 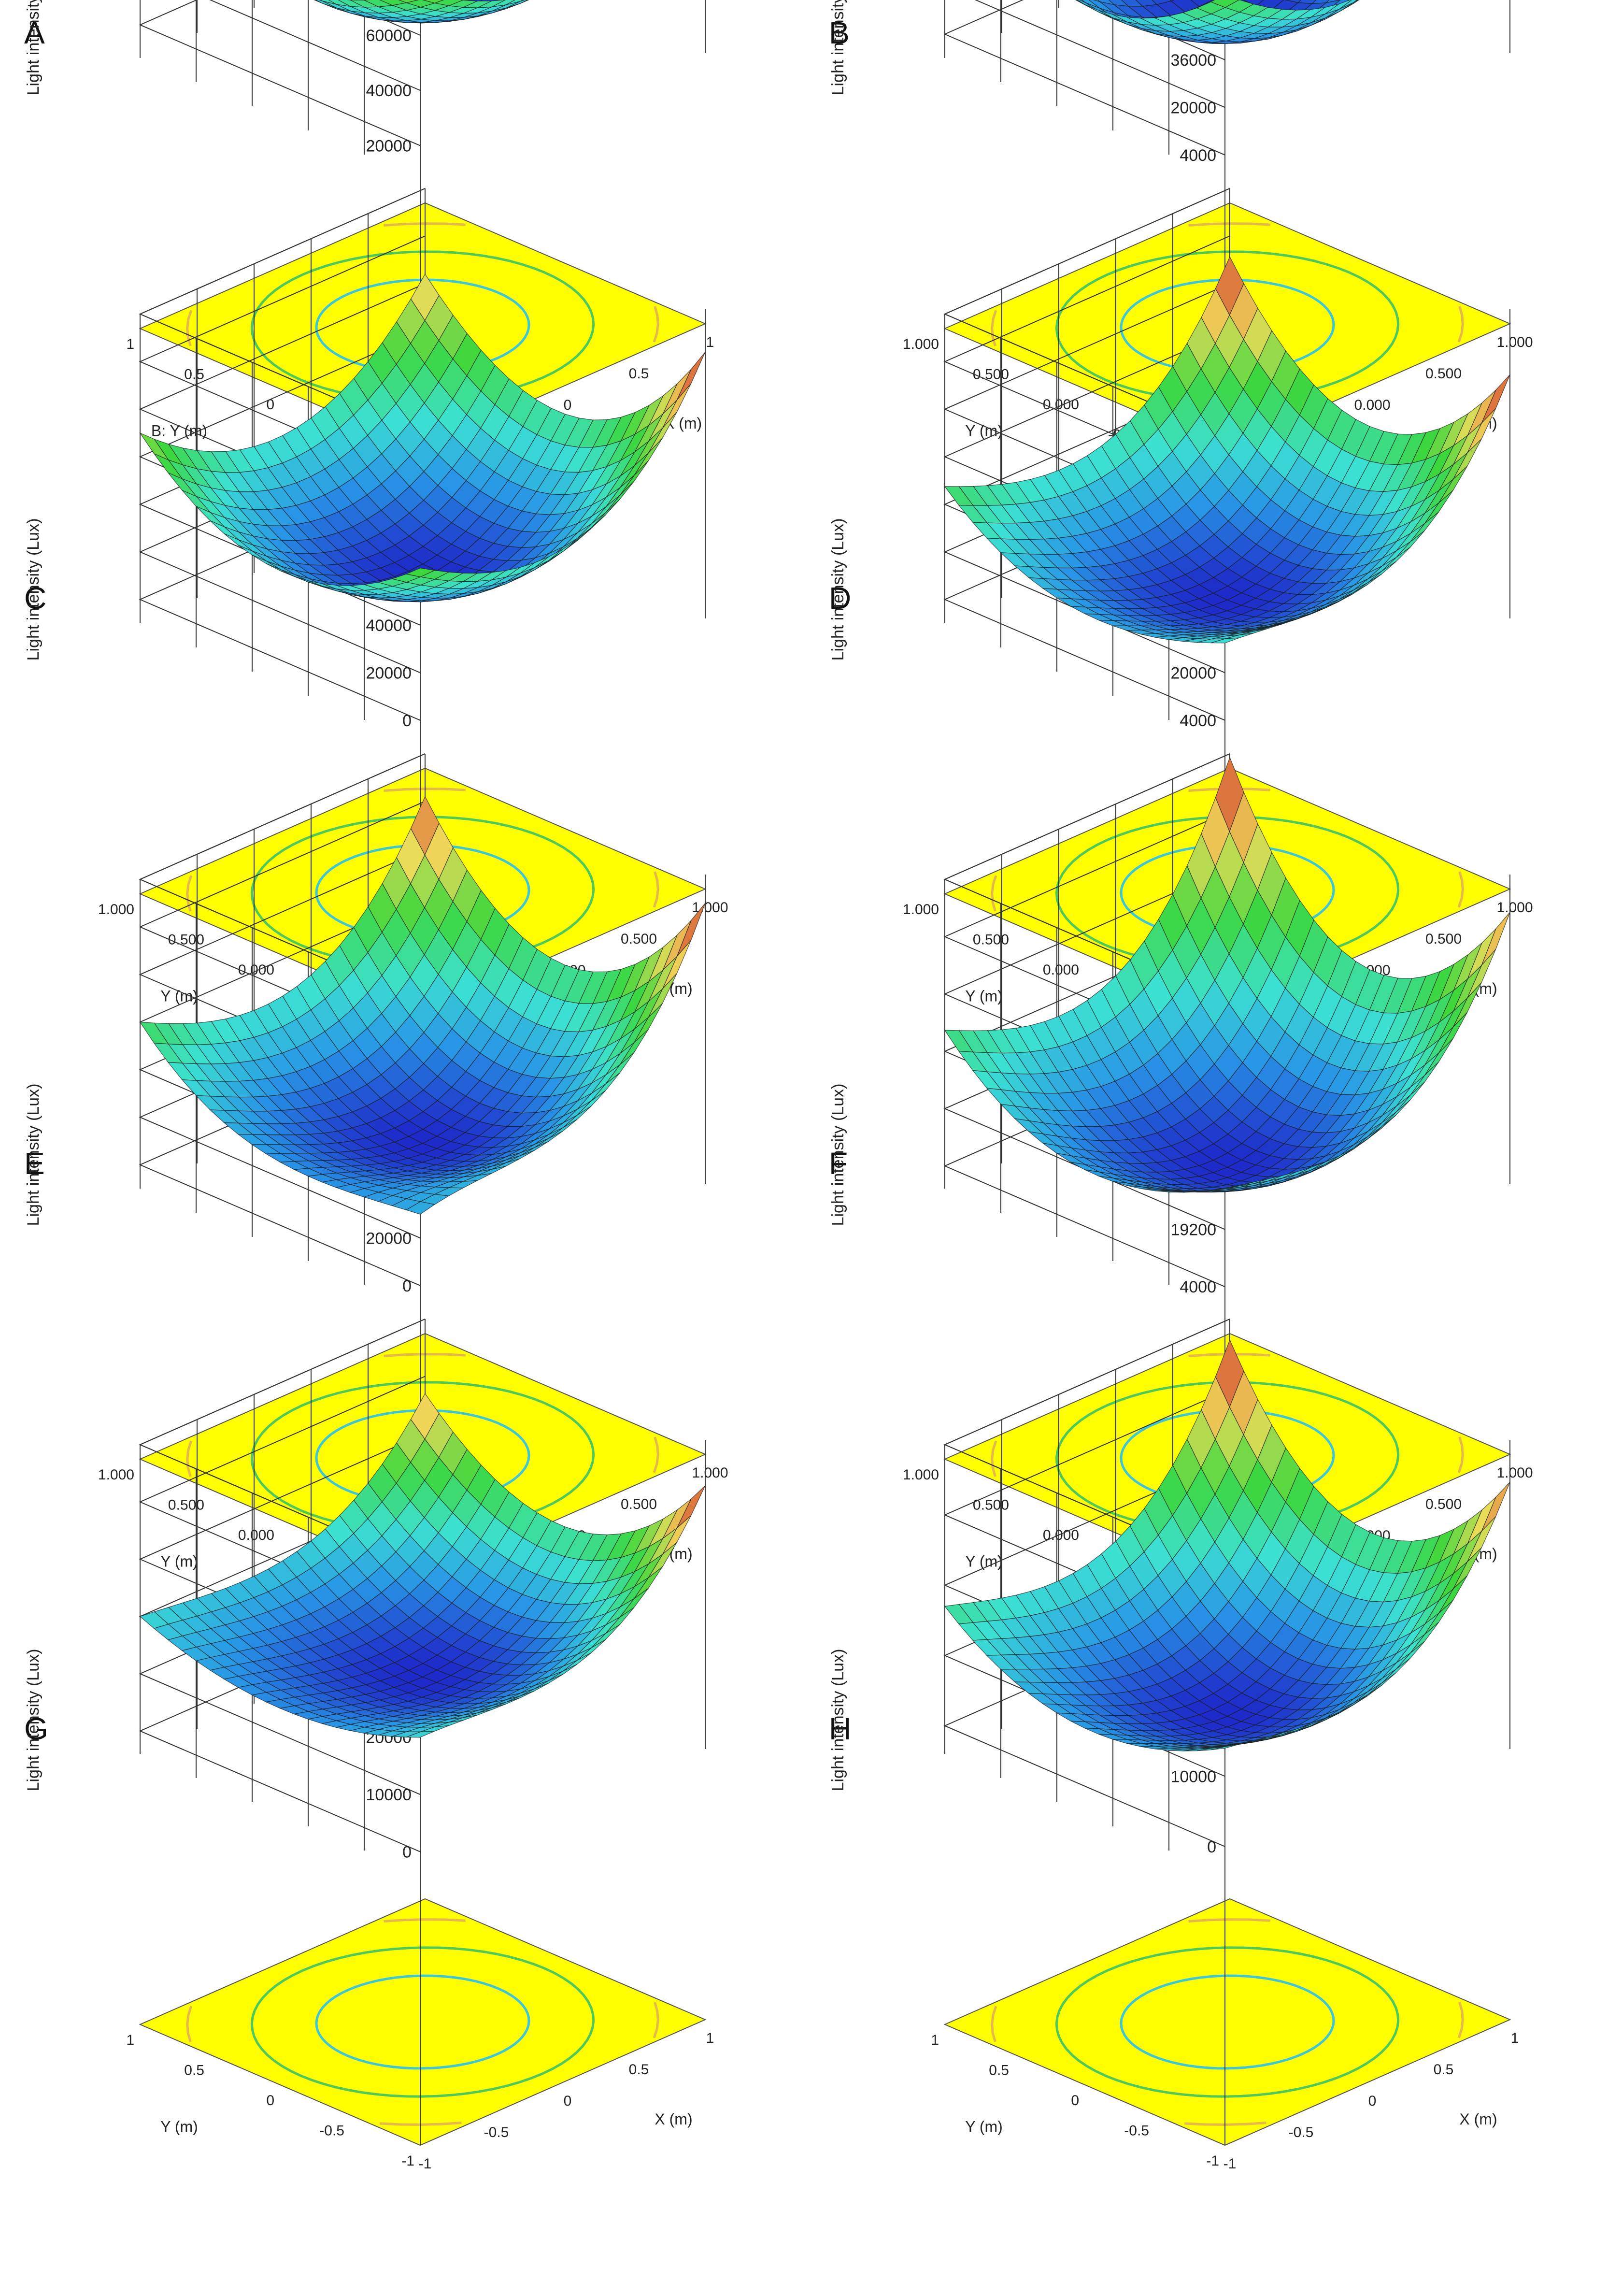 What do you see at coordinates (1212, 2161) in the screenshot?
I see `y-tick-label: -1` at bounding box center [1212, 2161].